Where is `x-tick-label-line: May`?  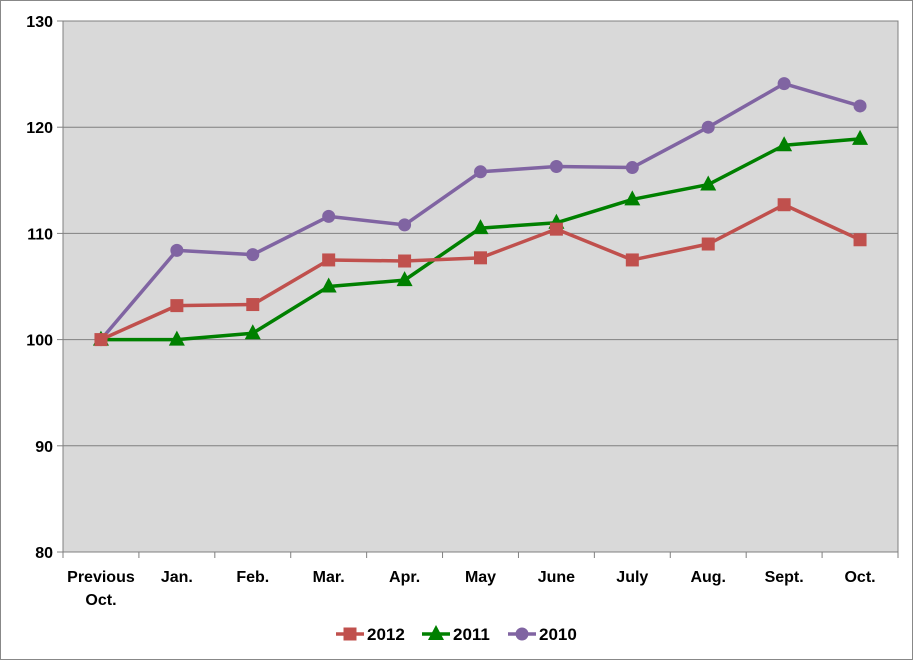 x-tick-label-line: May is located at coordinates (480, 577).